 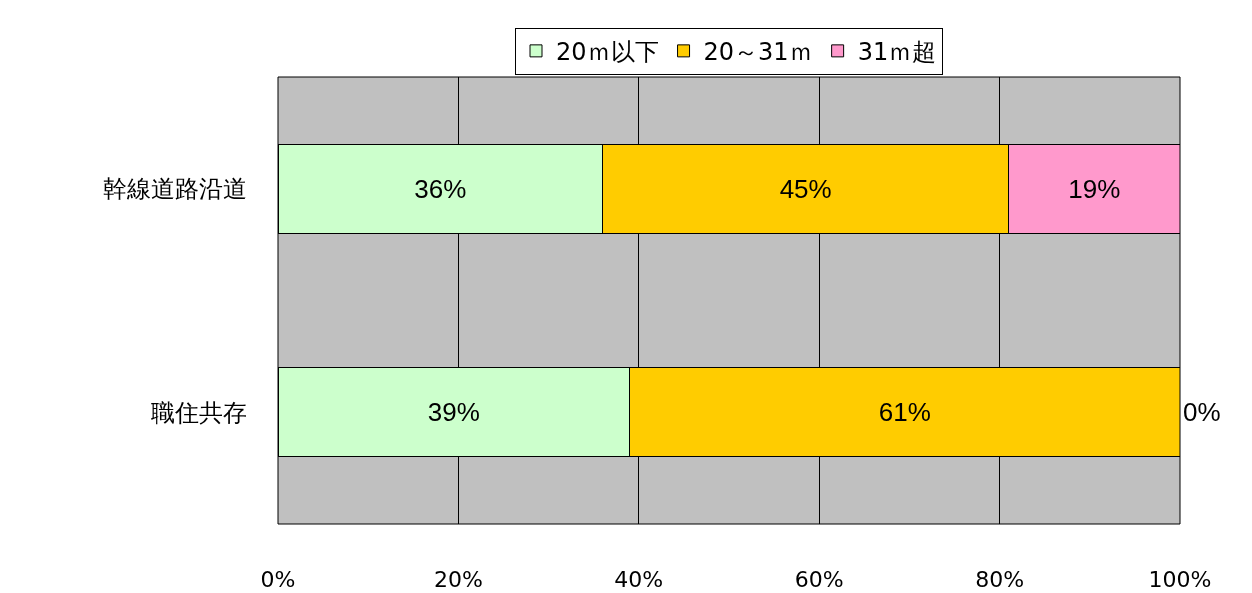 What do you see at coordinates (758, 52) in the screenshot?
I see `legend-label: 20～31ｍ` at bounding box center [758, 52].